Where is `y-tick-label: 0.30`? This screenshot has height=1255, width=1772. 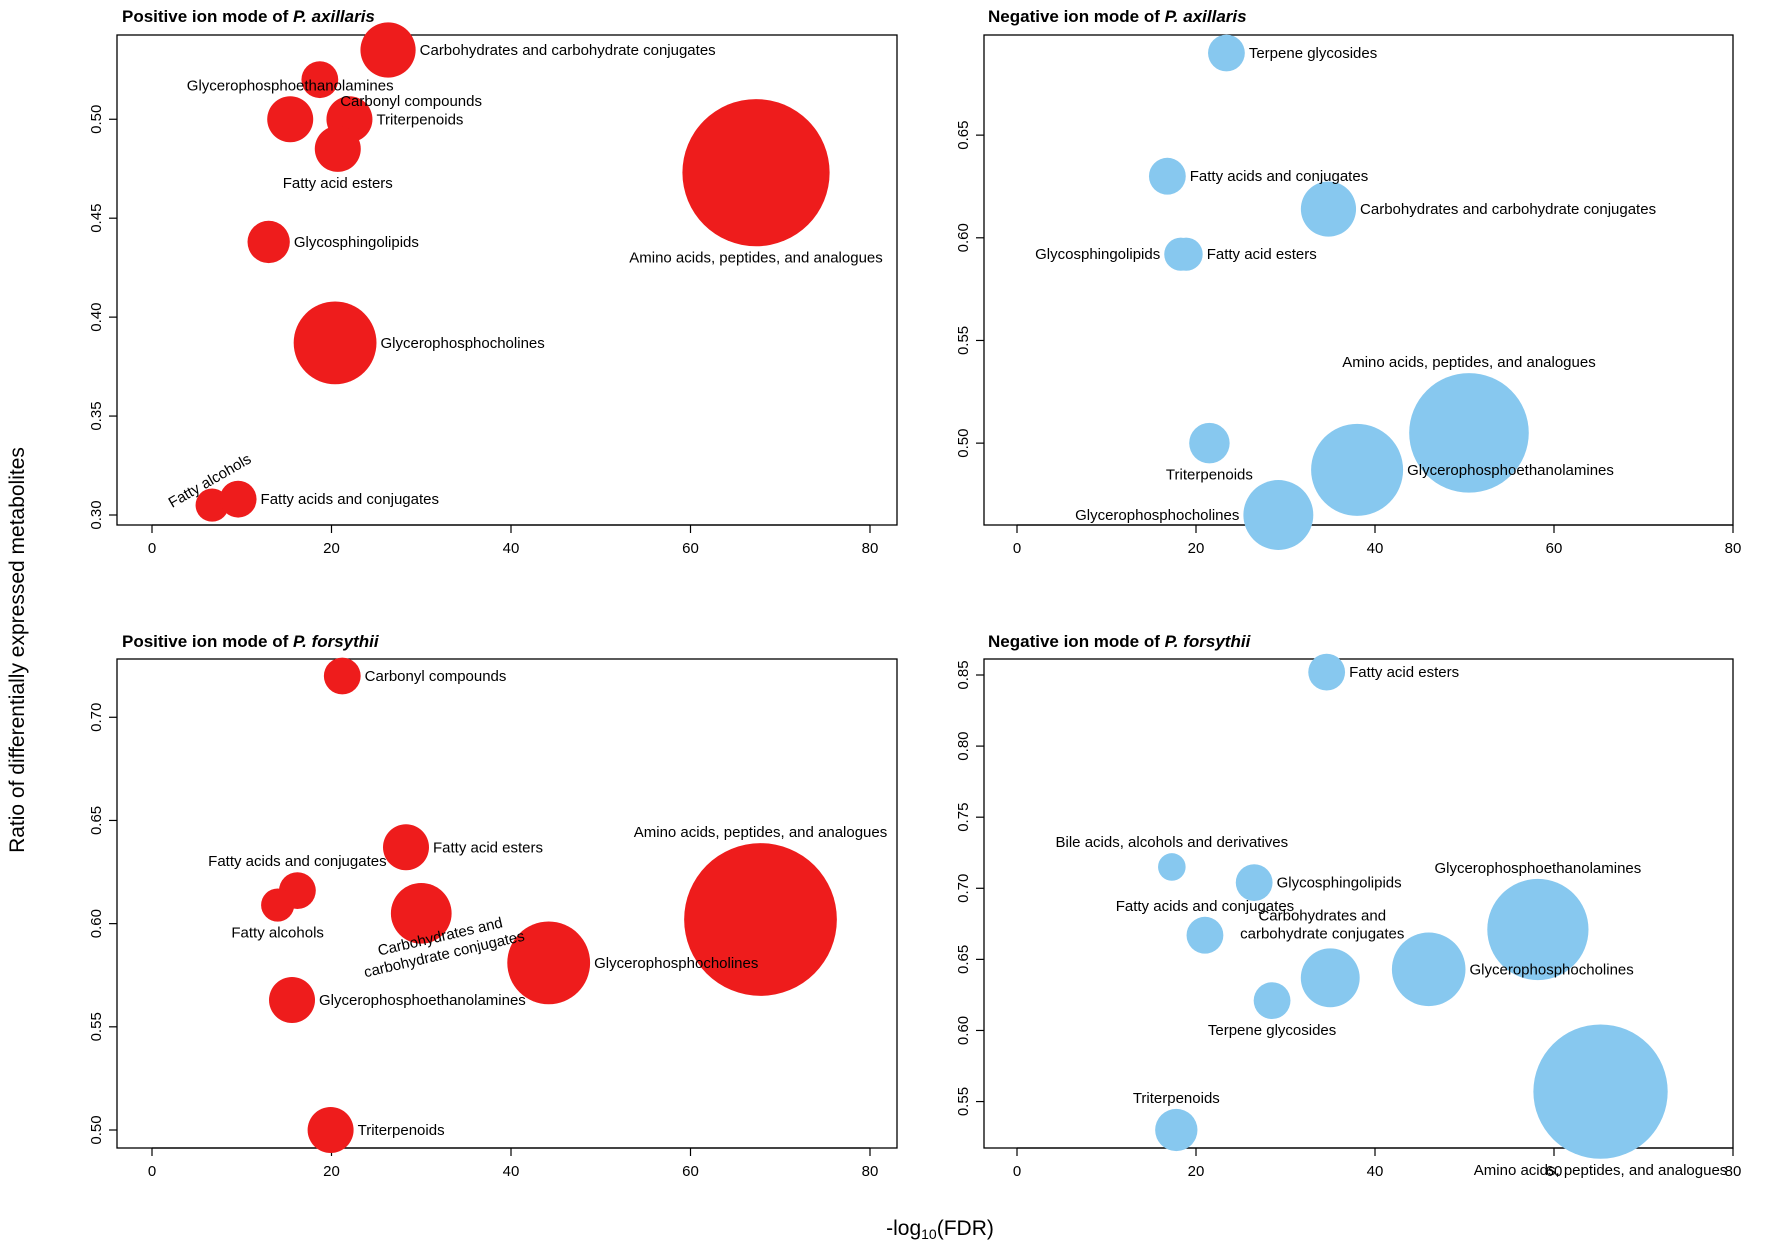 y-tick-label: 0.30 is located at coordinates (96, 514).